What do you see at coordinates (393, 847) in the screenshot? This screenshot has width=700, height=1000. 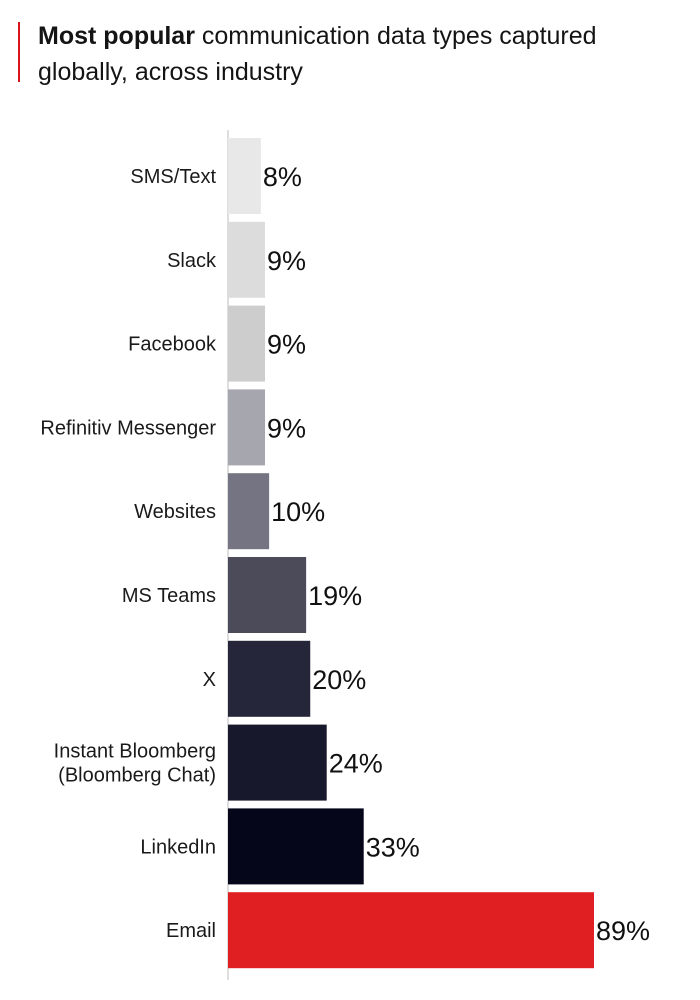 I see `value-label: 33%` at bounding box center [393, 847].